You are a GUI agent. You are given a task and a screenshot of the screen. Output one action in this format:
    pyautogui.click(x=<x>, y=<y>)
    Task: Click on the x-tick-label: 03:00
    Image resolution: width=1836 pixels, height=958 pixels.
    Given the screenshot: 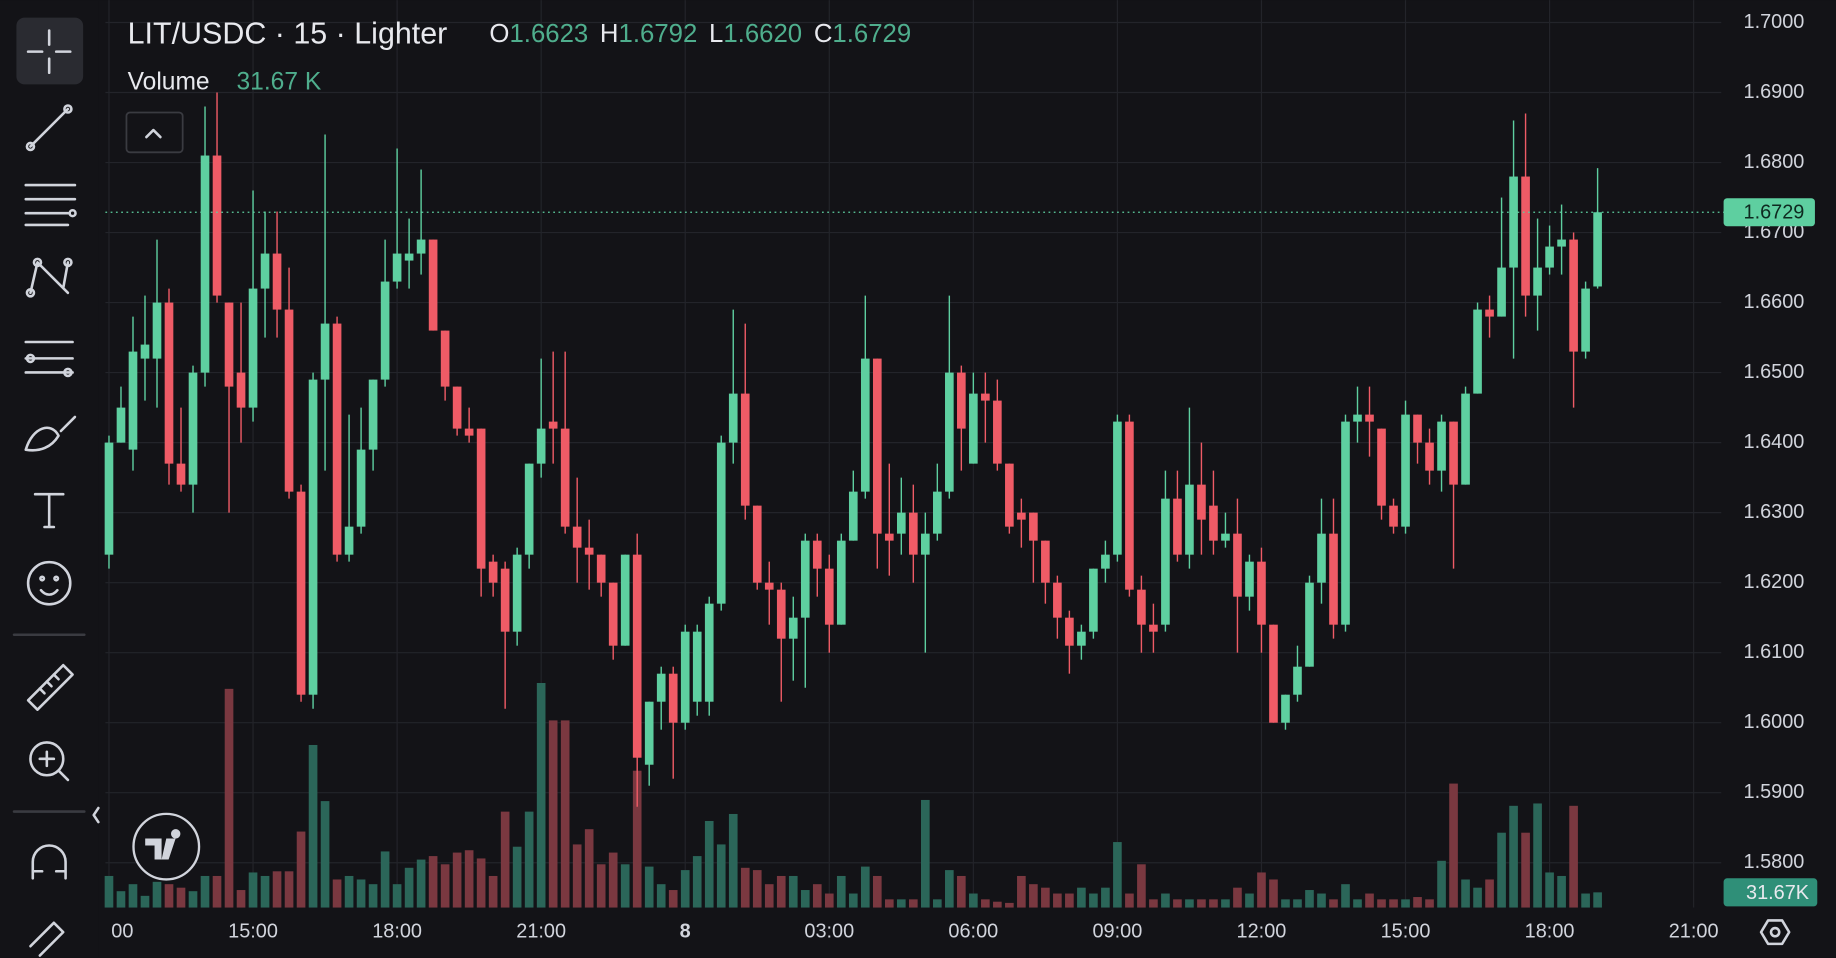 What is the action you would take?
    pyautogui.click(x=829, y=931)
    